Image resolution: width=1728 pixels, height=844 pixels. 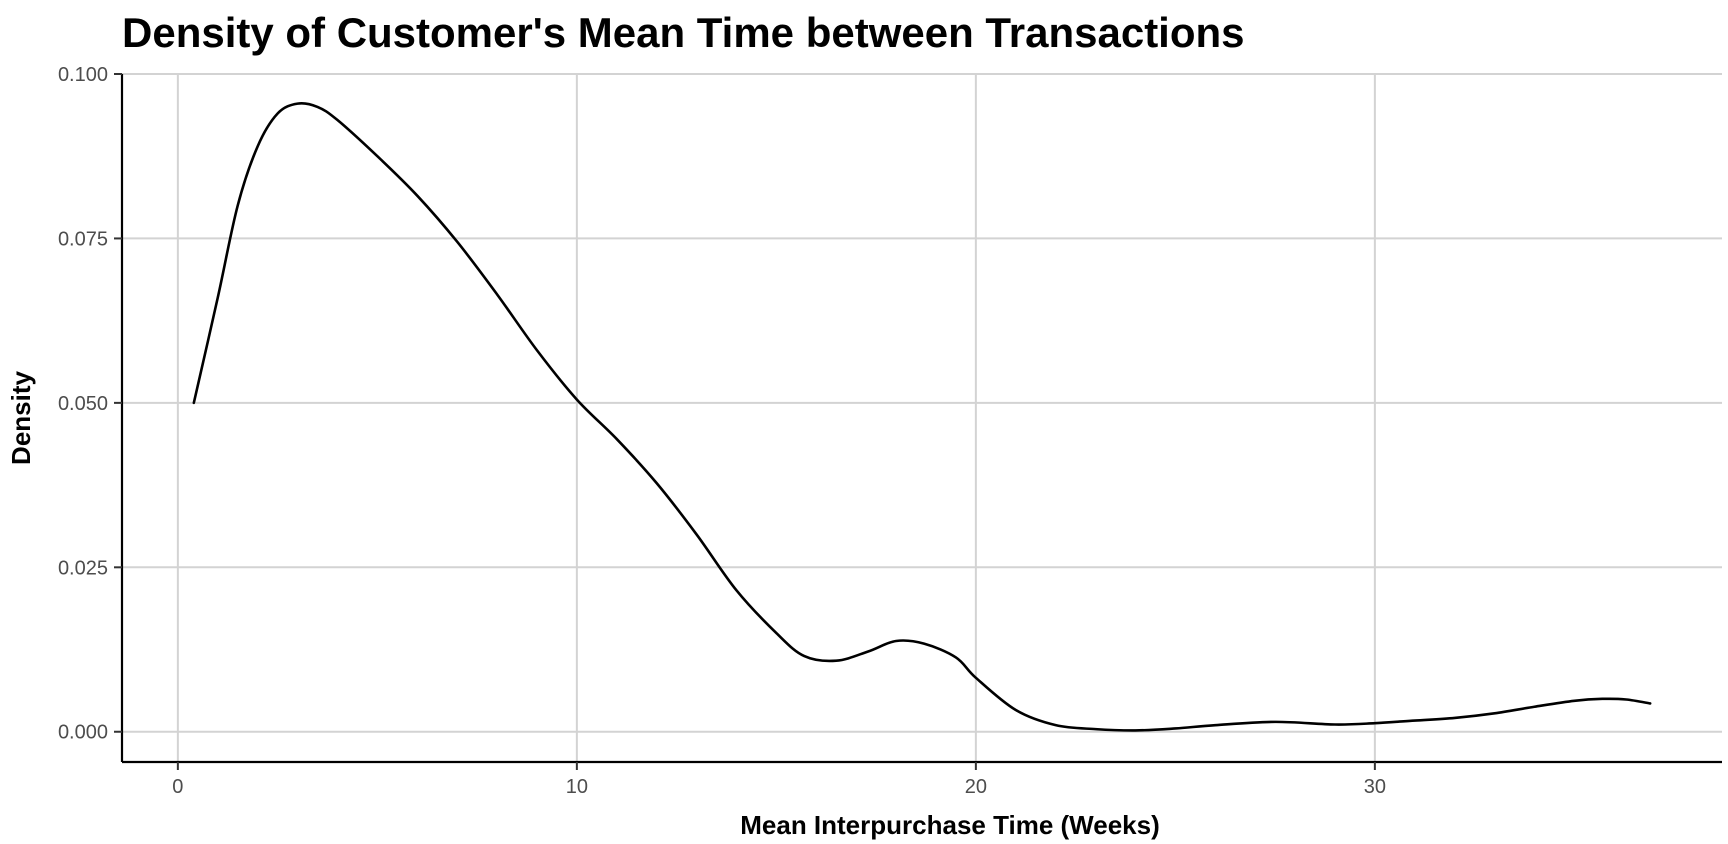 What do you see at coordinates (21, 418) in the screenshot?
I see `y-axis-label: Density` at bounding box center [21, 418].